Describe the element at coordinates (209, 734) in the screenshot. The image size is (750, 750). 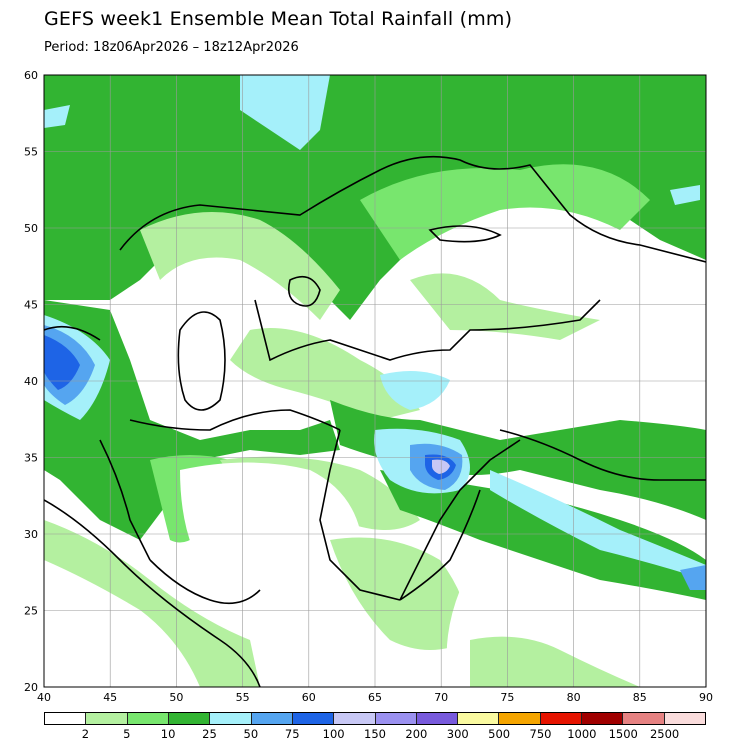
I see `legend-label: 25` at that location.